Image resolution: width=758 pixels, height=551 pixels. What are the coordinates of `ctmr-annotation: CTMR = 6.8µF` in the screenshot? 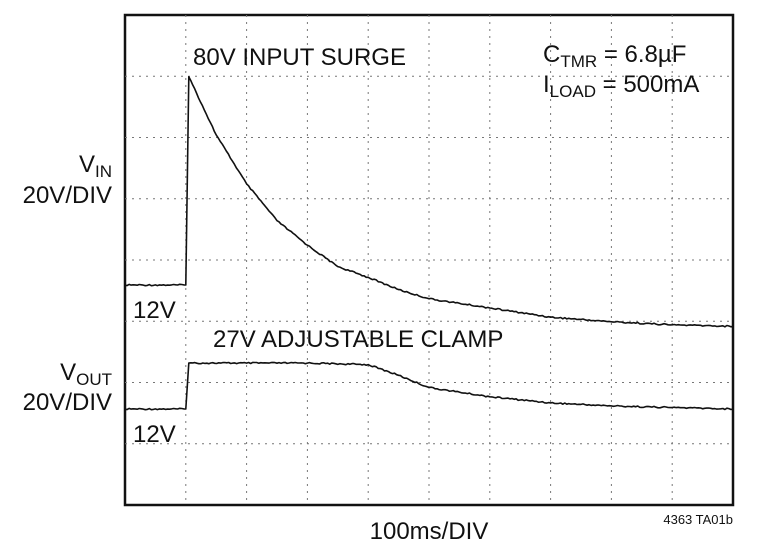 It's located at (614, 56).